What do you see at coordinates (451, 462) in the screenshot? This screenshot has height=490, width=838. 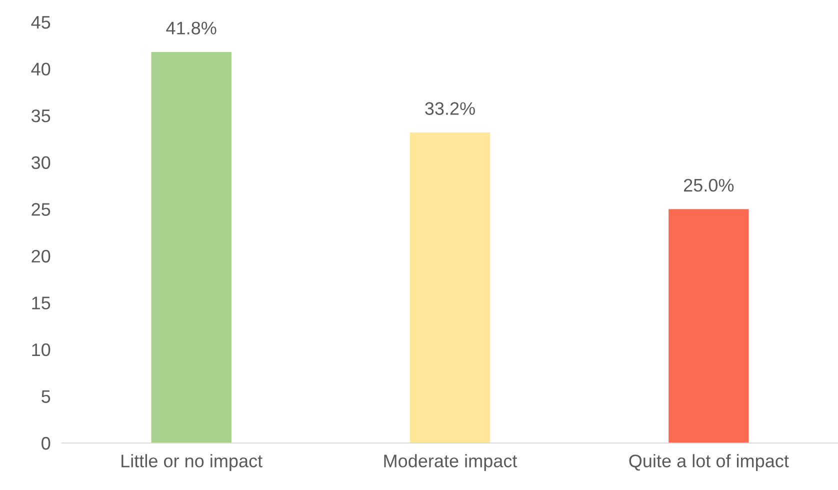 I see `x-tick-label: Moderate impact` at bounding box center [451, 462].